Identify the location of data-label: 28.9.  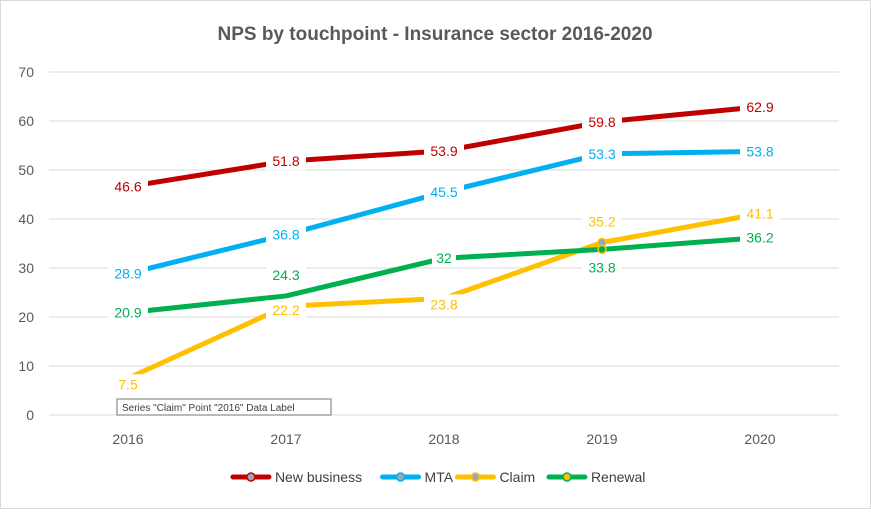
(127, 273).